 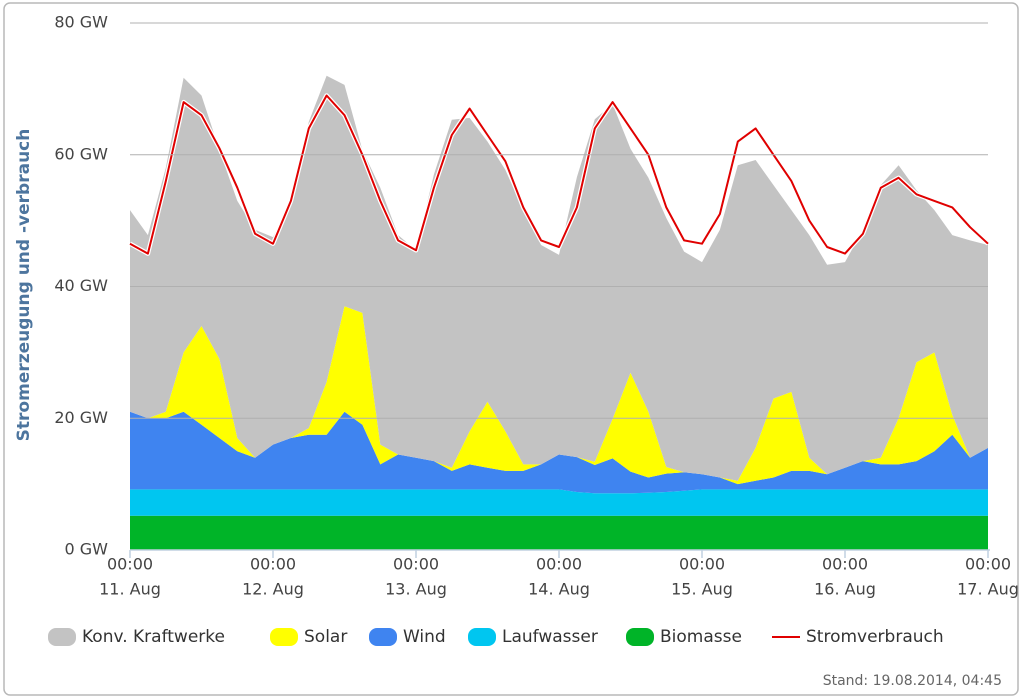 What do you see at coordinates (130, 589) in the screenshot?
I see `x-tick-label: 11. Aug` at bounding box center [130, 589].